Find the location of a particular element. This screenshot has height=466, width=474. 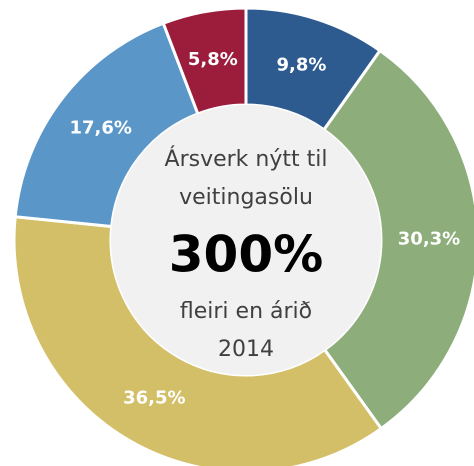

data-label: 5,8% is located at coordinates (213, 59).